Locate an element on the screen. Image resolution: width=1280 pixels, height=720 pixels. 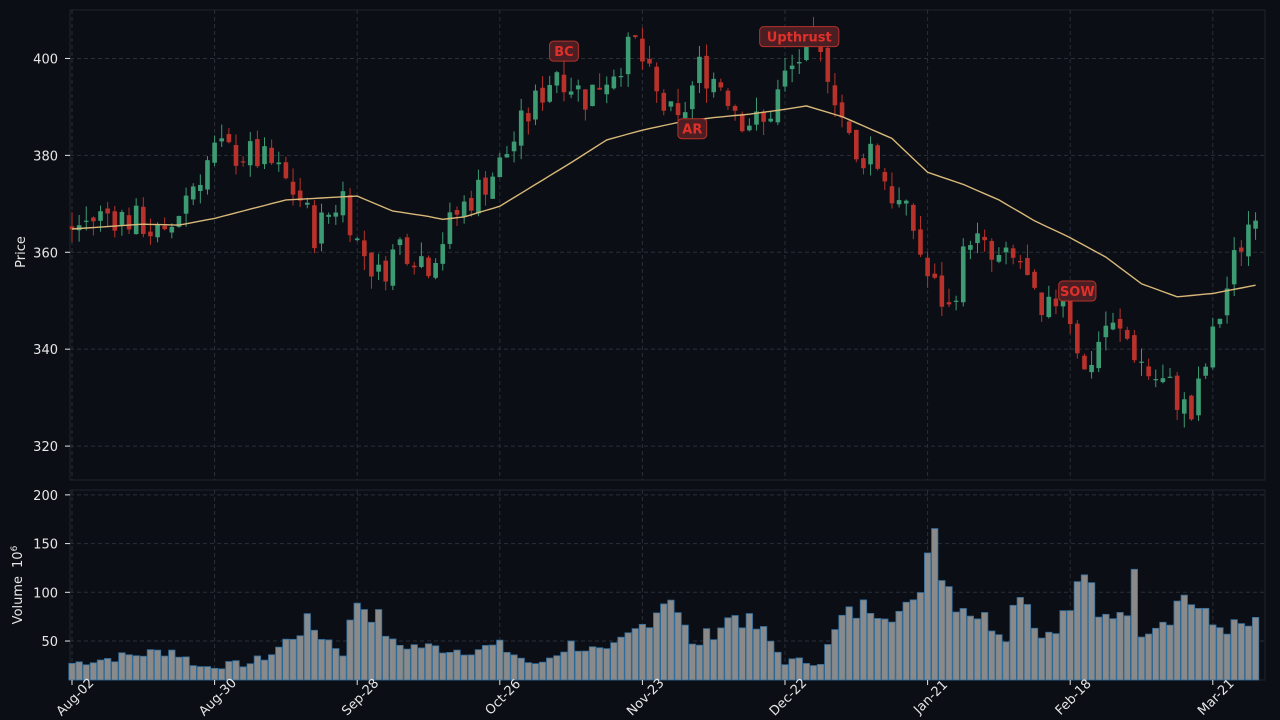
x-tick-label: Nov-23 is located at coordinates (645, 697).